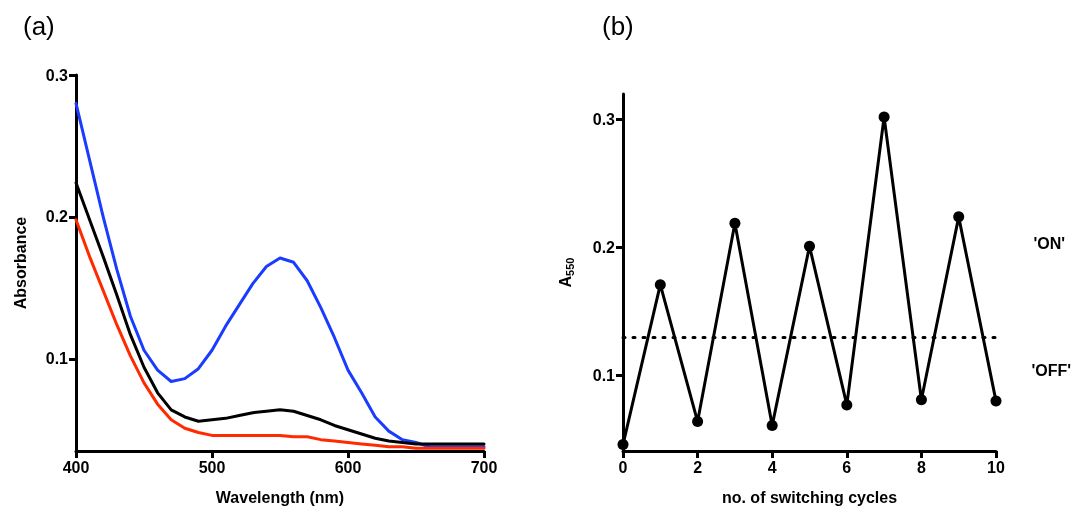  Describe the element at coordinates (348, 467) in the screenshot. I see `x-tick-label: 600` at that location.